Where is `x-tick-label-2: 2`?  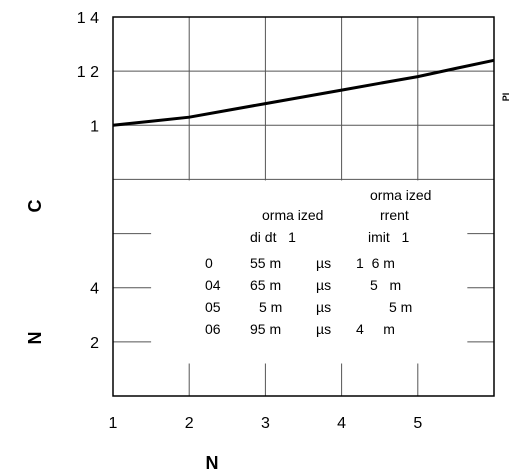
x-tick-label-2: 2 is located at coordinates (189, 423).